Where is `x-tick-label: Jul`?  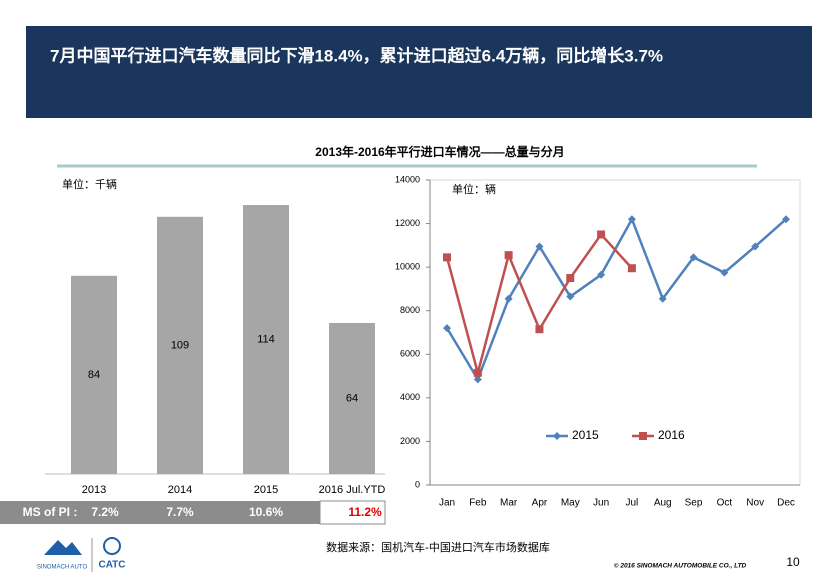
x-tick-label: Jul is located at coordinates (632, 503).